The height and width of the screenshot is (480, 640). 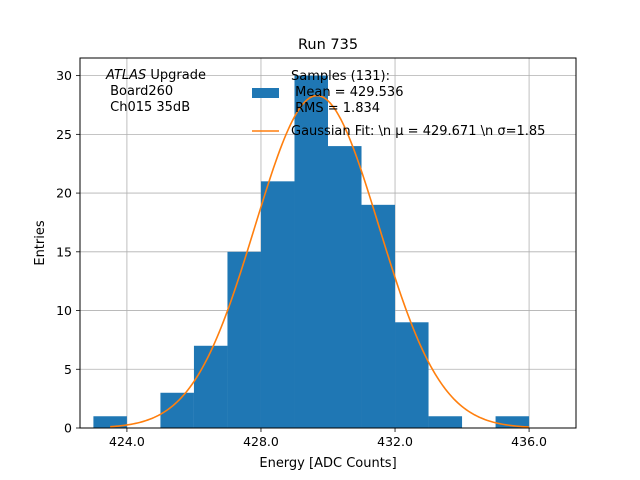 I want to click on atlas-annotation-line3: Ch015 35dB, so click(x=148, y=107).